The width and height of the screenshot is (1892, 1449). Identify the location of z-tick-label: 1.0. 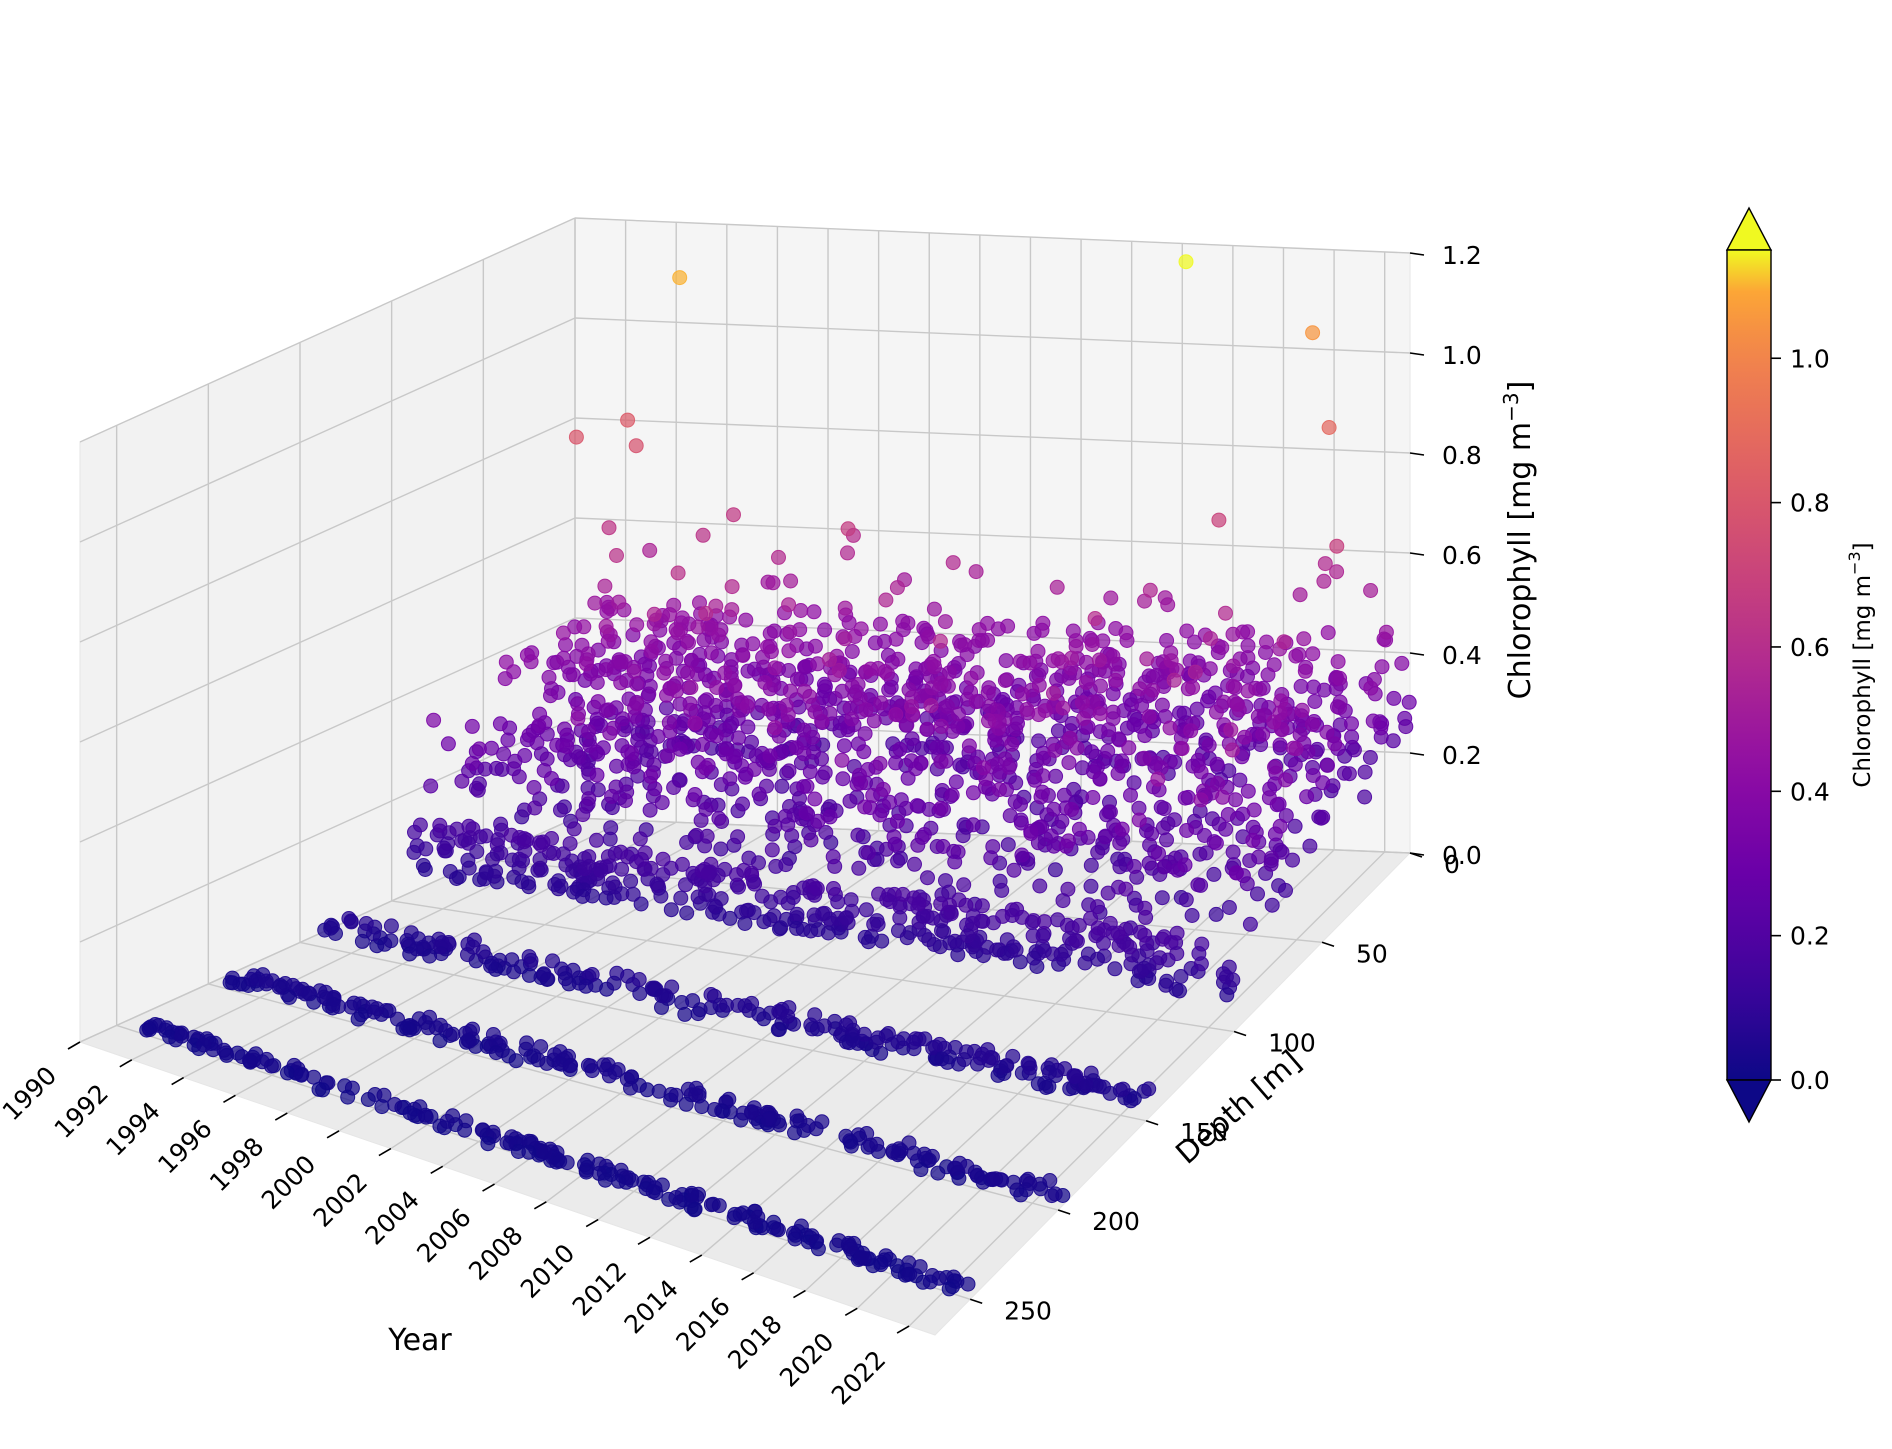
(1462, 355).